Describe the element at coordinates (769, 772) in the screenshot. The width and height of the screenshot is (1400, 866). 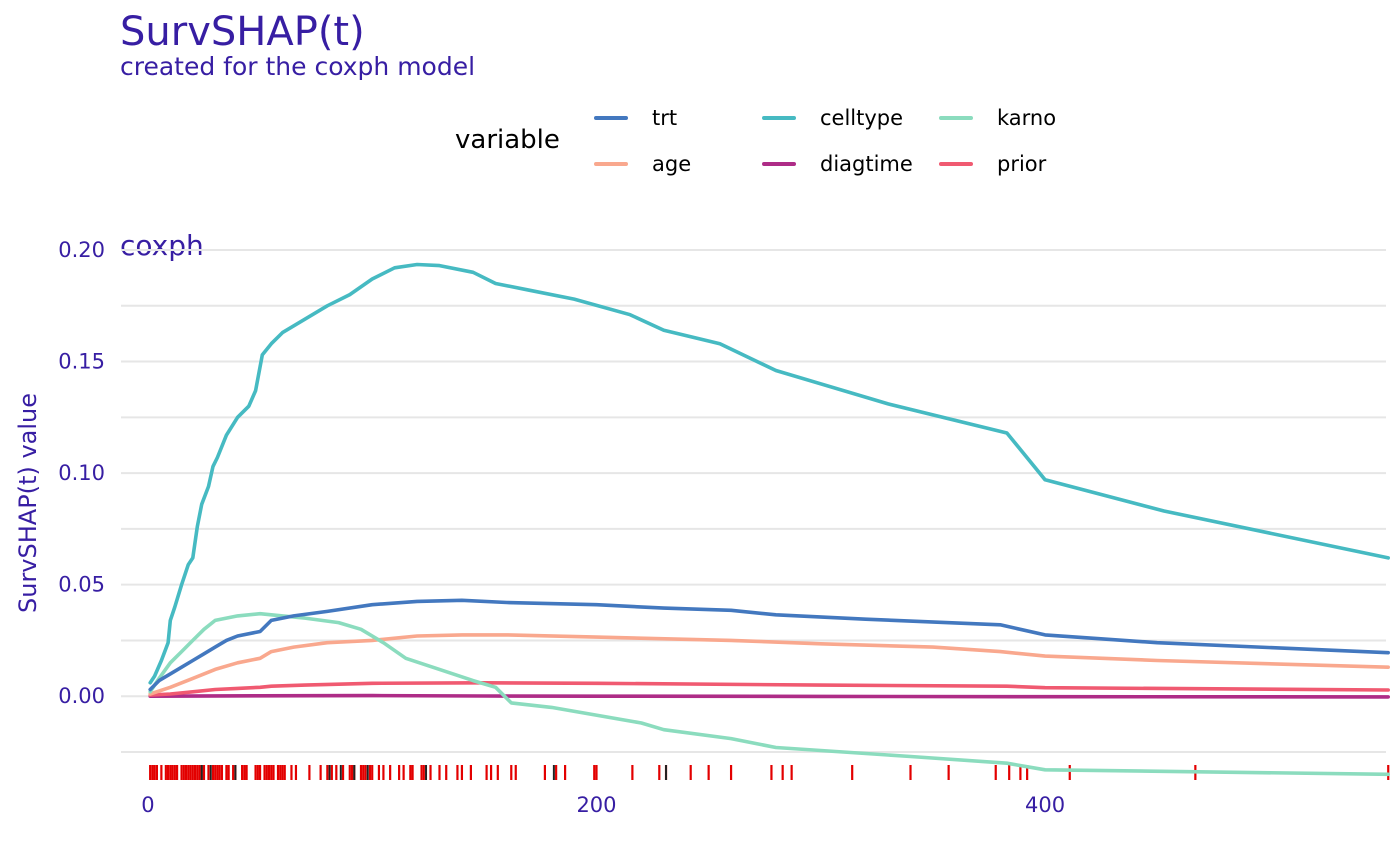
I see `rug-marks` at that location.